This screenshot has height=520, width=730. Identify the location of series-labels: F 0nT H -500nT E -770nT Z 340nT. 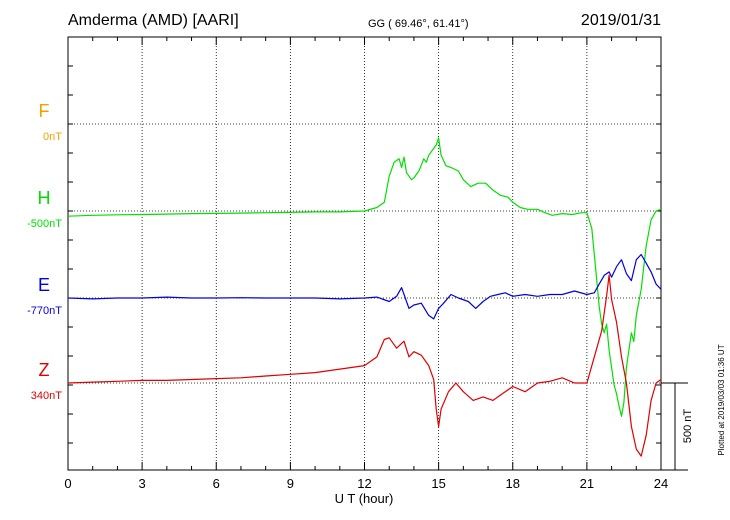
(44, 251).